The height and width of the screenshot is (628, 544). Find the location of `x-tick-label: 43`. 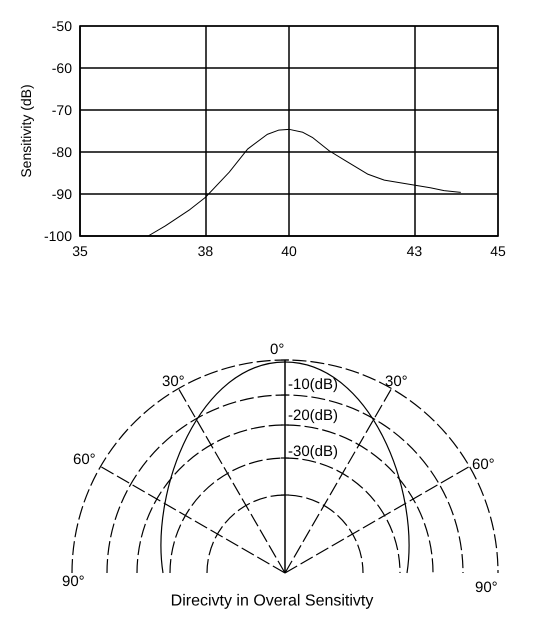

x-tick-label: 43 is located at coordinates (414, 251).